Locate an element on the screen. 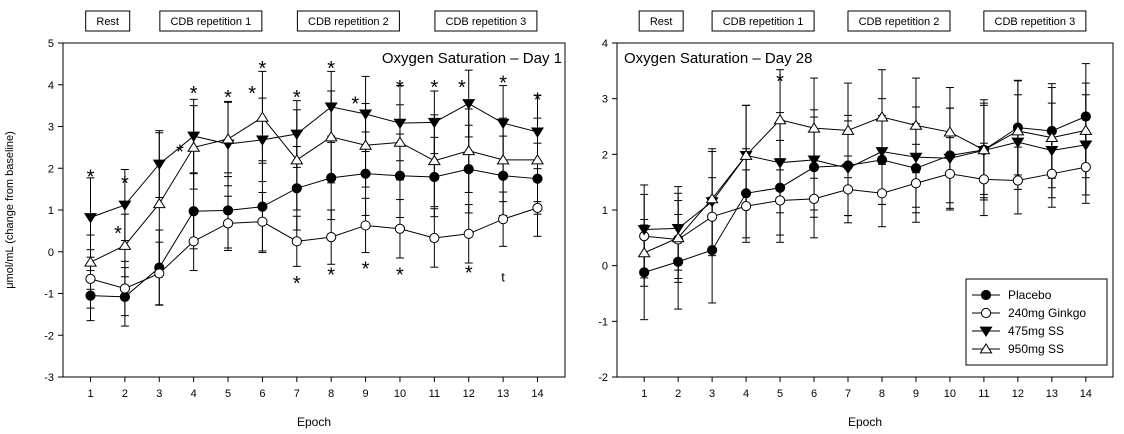  legend-item: 240mg Ginkgo is located at coordinates (1029, 313).